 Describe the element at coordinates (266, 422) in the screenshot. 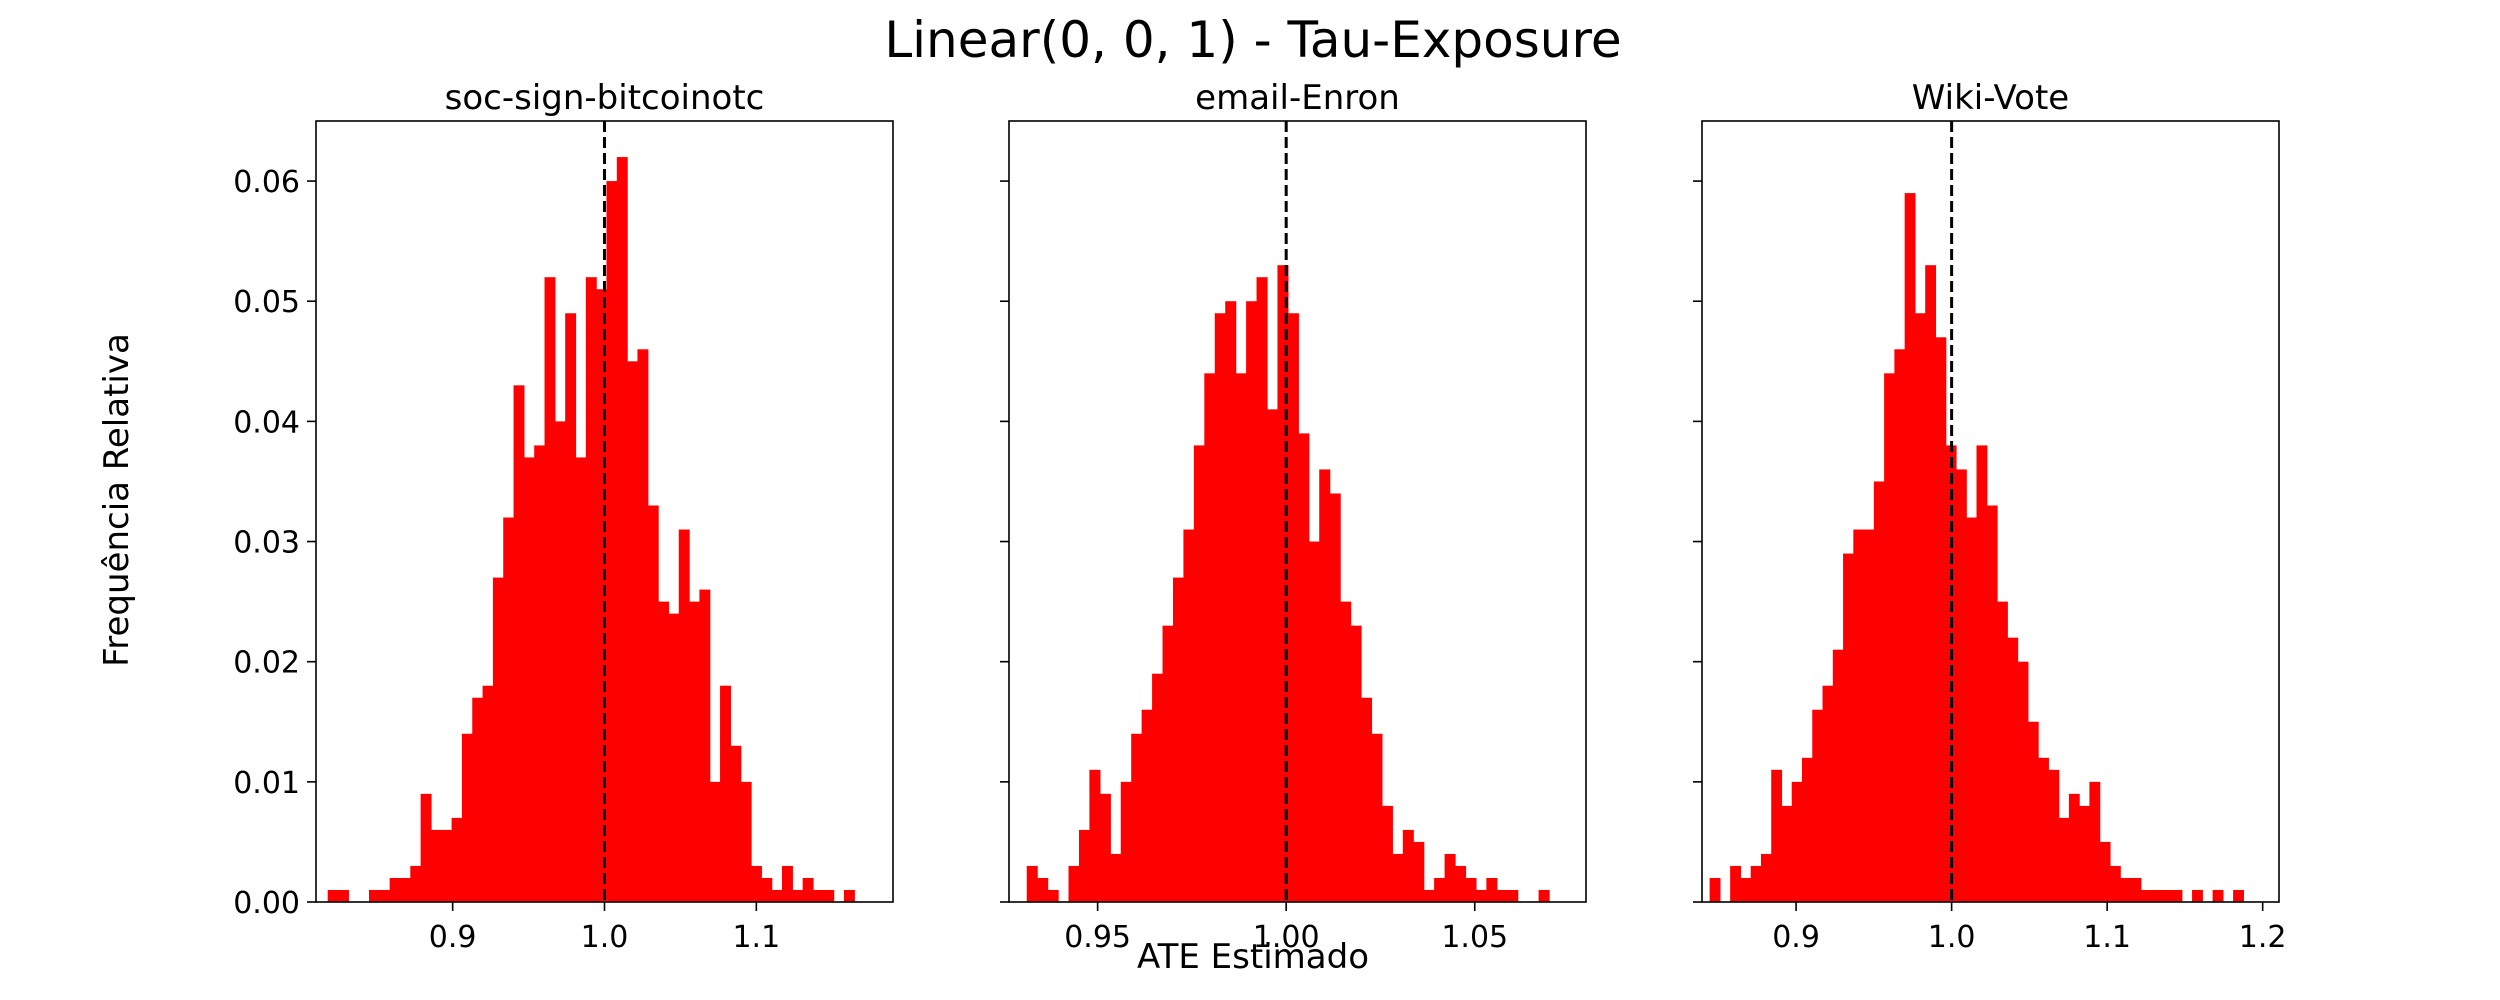

I see `y-tick-label: 0.04` at that location.